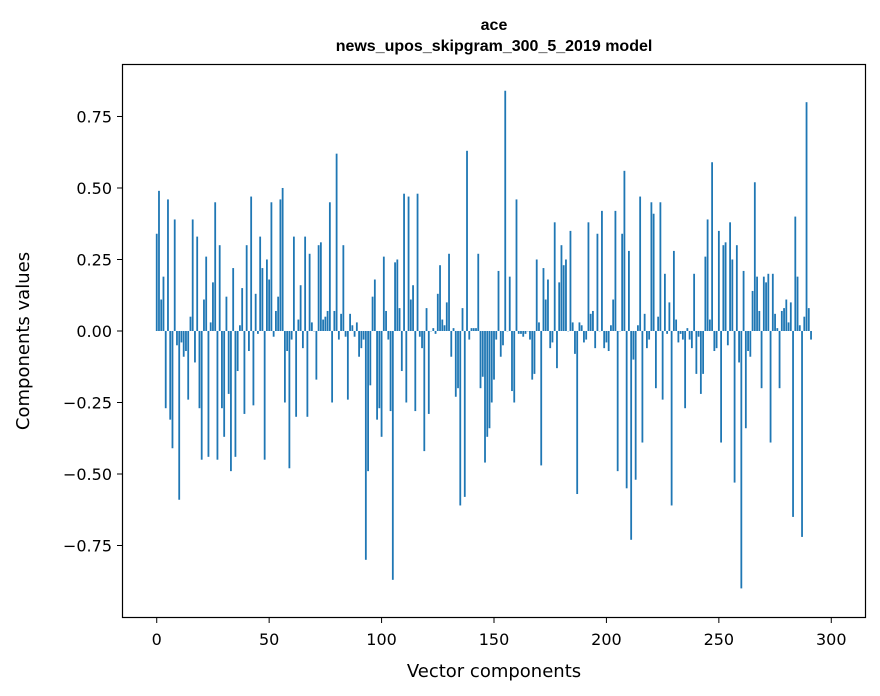 The image size is (880, 696). I want to click on y-tick-label: 0.00, so click(94, 331).